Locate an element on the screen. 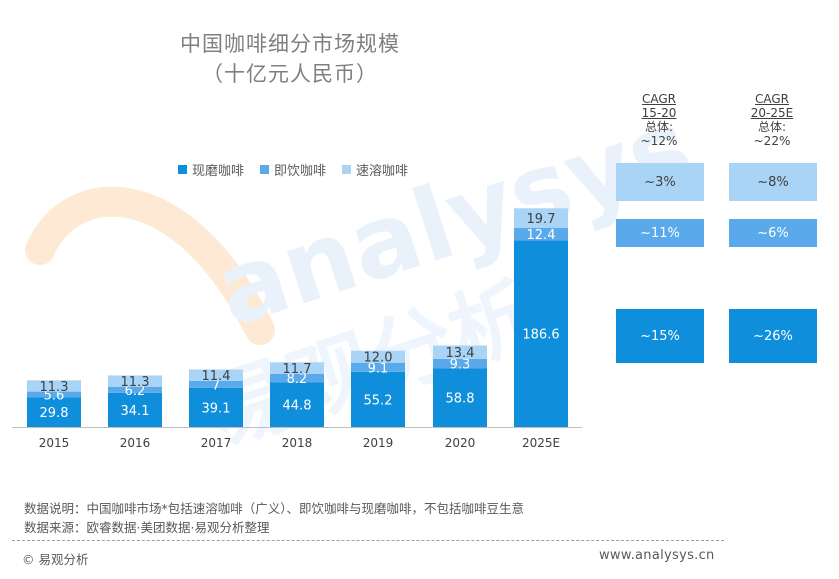 Image resolution: width=839 pixels, height=579 pixels. value-label-instant-2017: 11.4 is located at coordinates (216, 376).